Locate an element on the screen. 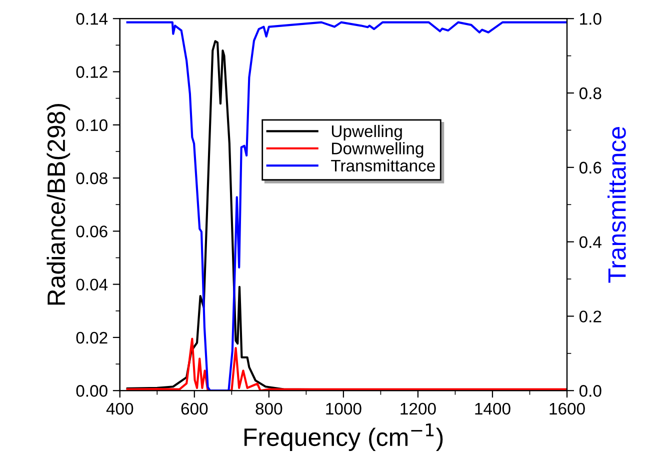 The image size is (648, 465). y2-tick-label: 0.8 is located at coordinates (590, 93).